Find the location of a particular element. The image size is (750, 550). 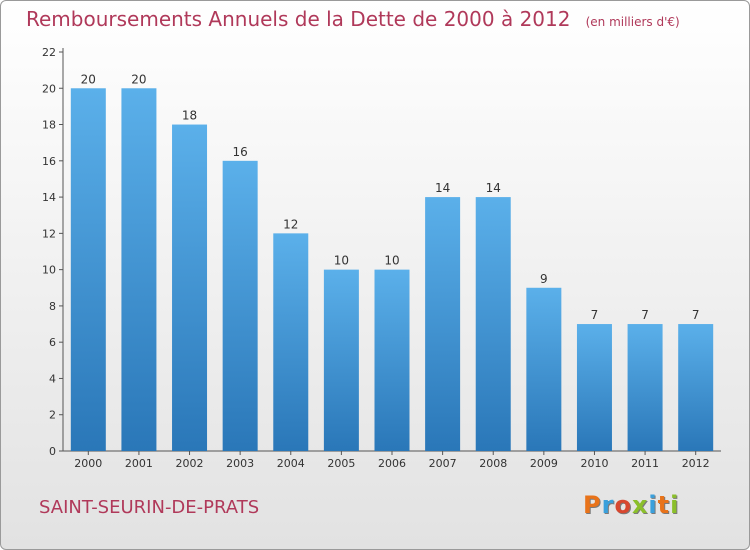

x-tick-label: 2010 is located at coordinates (594, 463).